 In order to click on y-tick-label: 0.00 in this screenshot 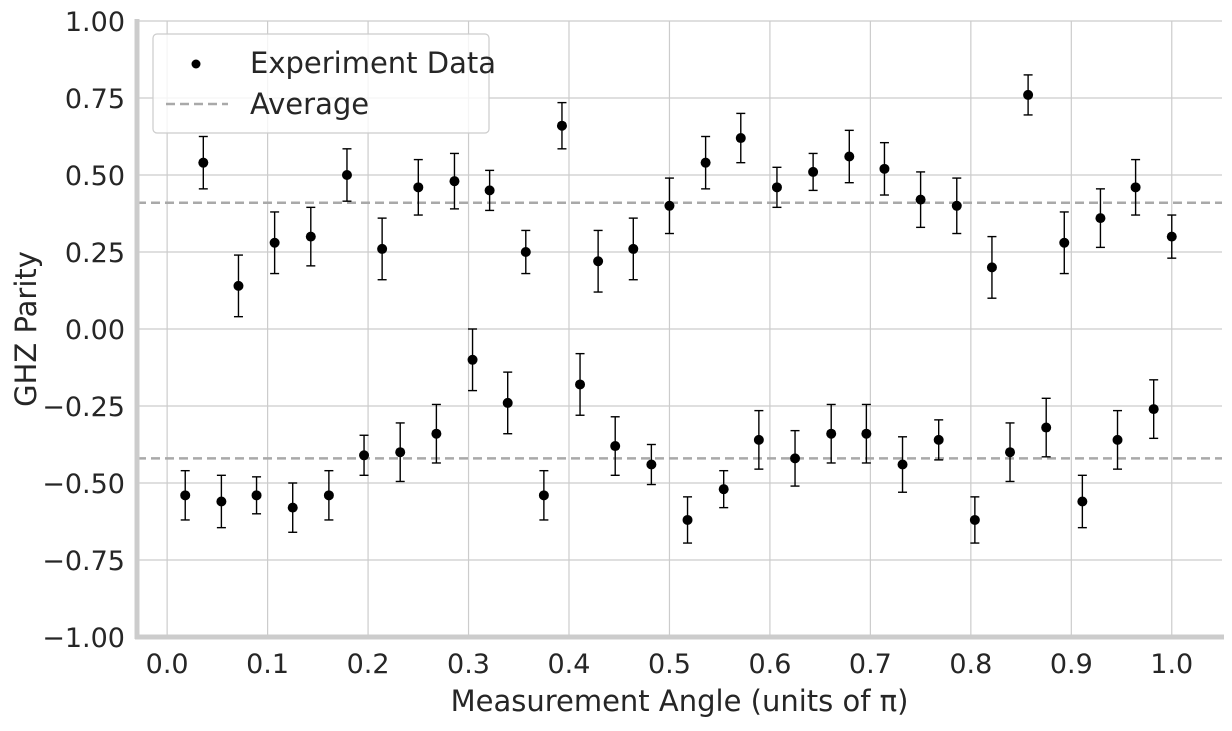, I will do `click(95, 330)`.